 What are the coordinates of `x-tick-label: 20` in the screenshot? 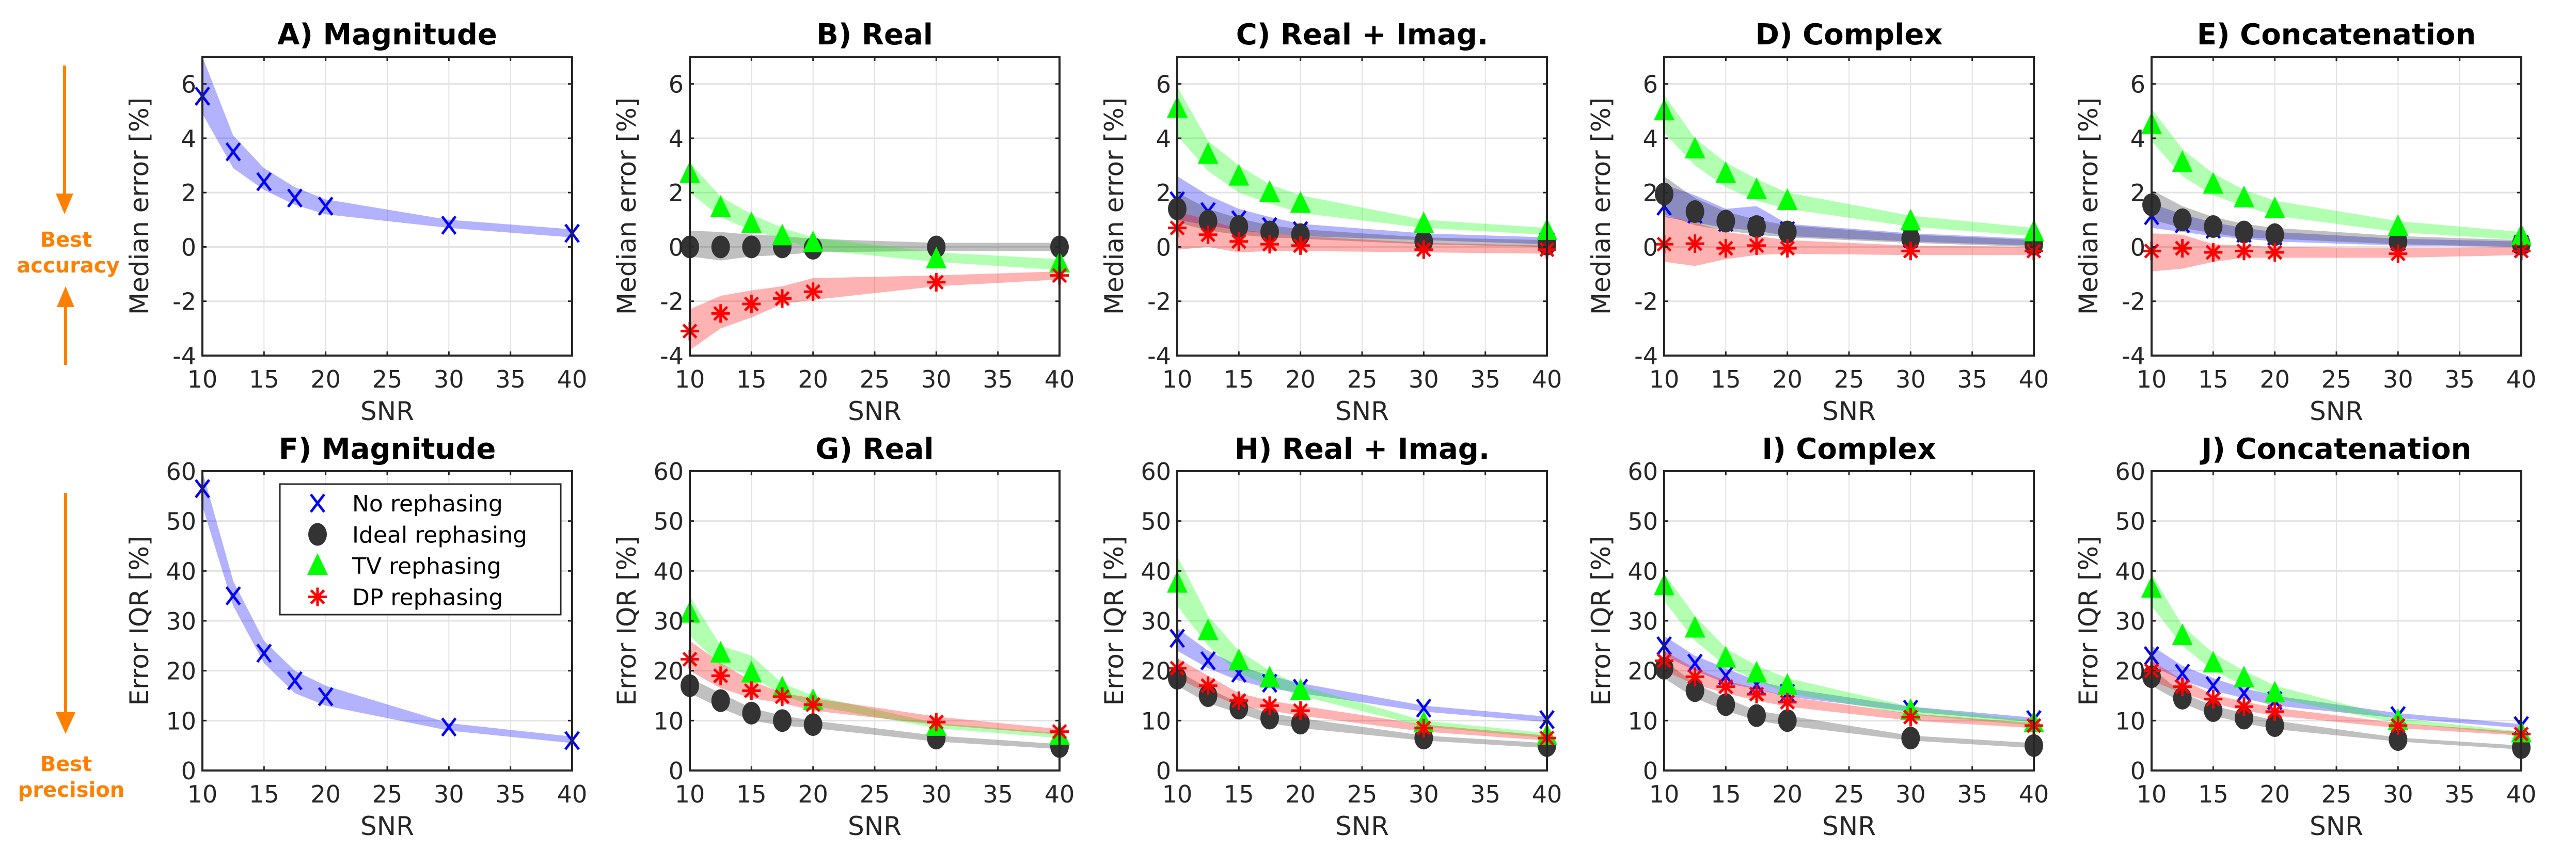 It's located at (2274, 794).